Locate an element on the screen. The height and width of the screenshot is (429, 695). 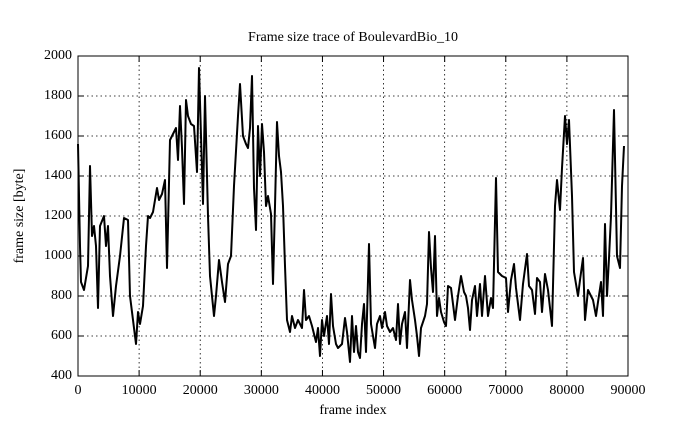
x-tick-label: 50000 is located at coordinates (383, 390).